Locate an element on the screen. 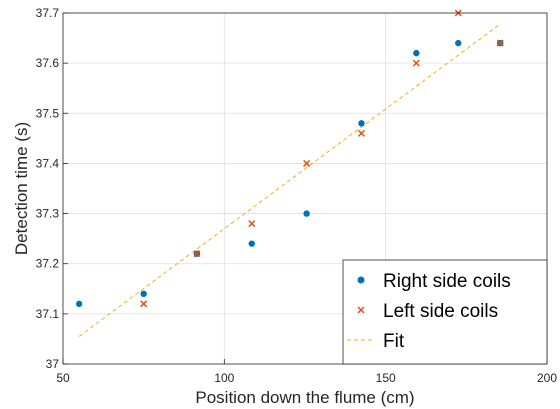  legend-items: Right side coils Left side coils Fit is located at coordinates (429, 311).